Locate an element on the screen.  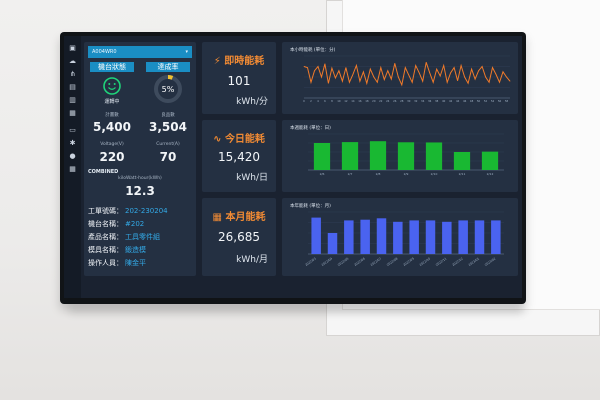
x-tick-label: 44 is located at coordinates (458, 101).